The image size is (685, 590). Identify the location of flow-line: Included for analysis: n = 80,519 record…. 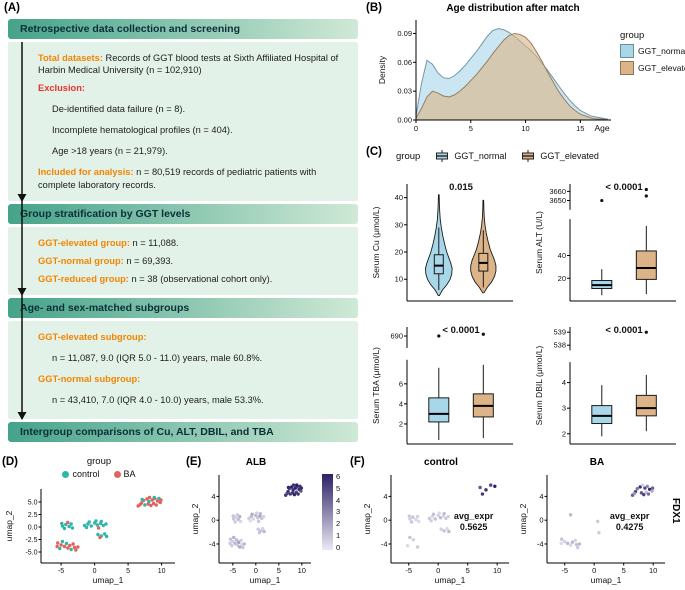
(177, 178).